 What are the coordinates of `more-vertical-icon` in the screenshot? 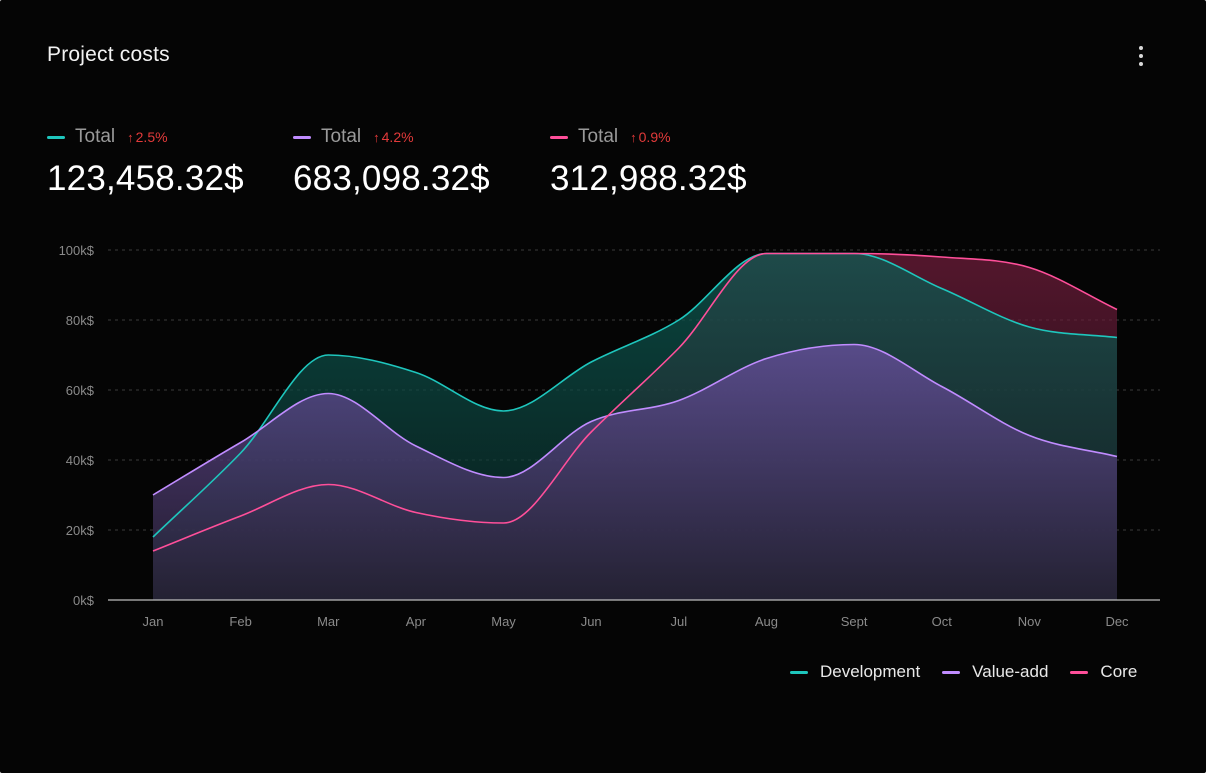 It's located at (1141, 56).